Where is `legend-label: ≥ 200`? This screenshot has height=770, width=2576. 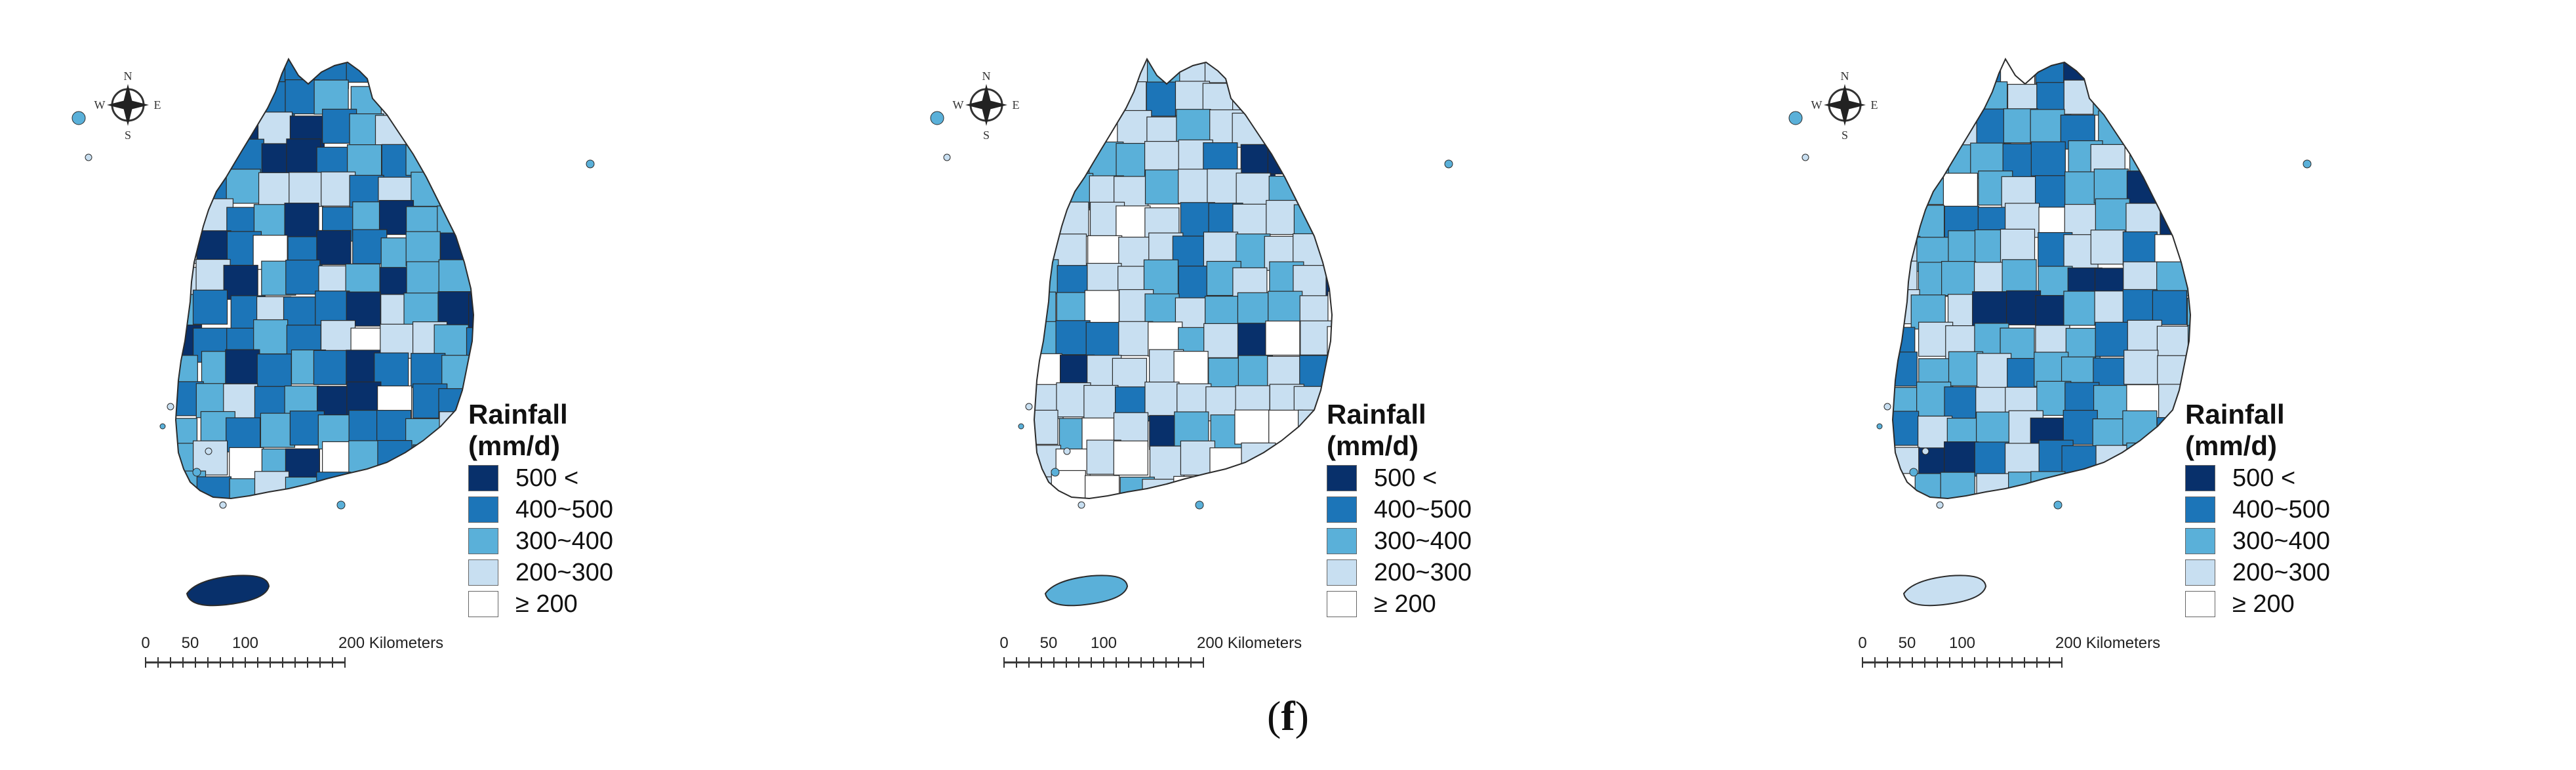 legend-label: ≥ 200 is located at coordinates (546, 604).